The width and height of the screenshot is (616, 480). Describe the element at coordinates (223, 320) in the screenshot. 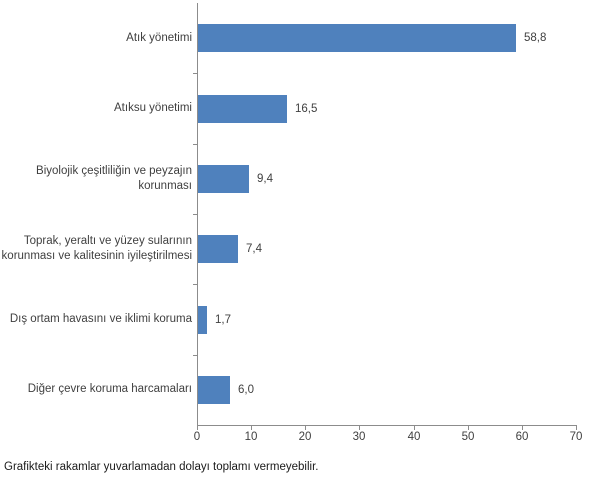

I see `value-label: 1,7` at that location.